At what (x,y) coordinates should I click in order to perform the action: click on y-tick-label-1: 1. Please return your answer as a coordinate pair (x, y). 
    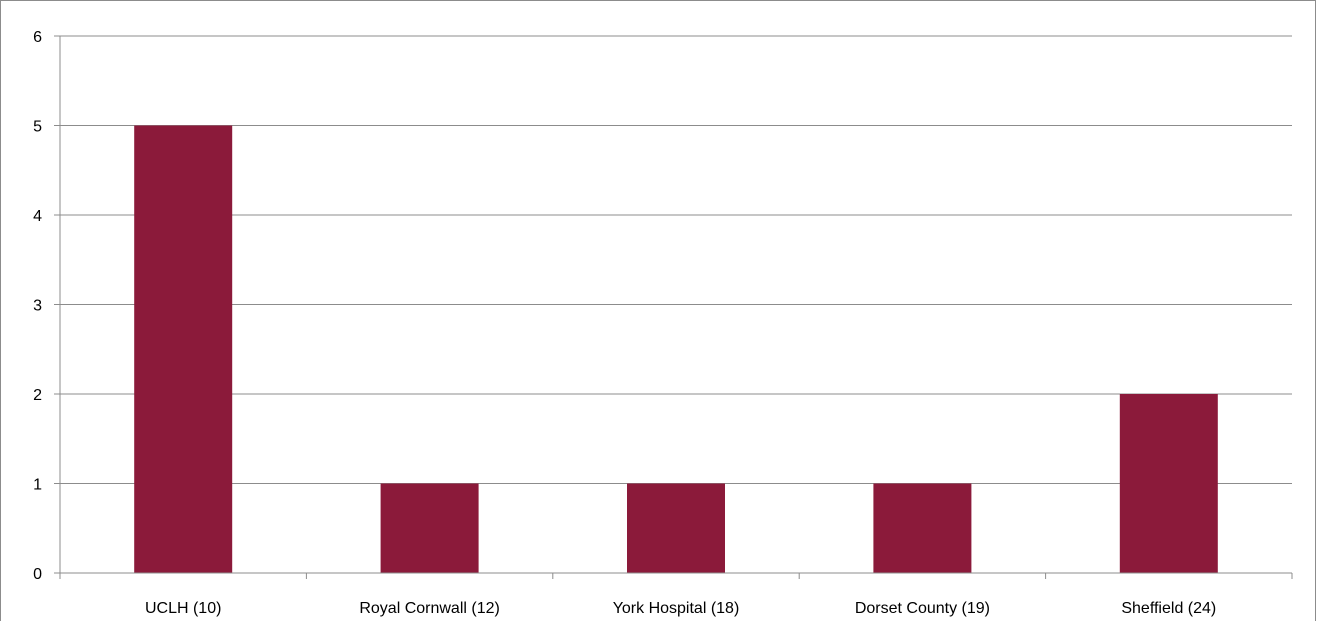
    Looking at the image, I should click on (37, 485).